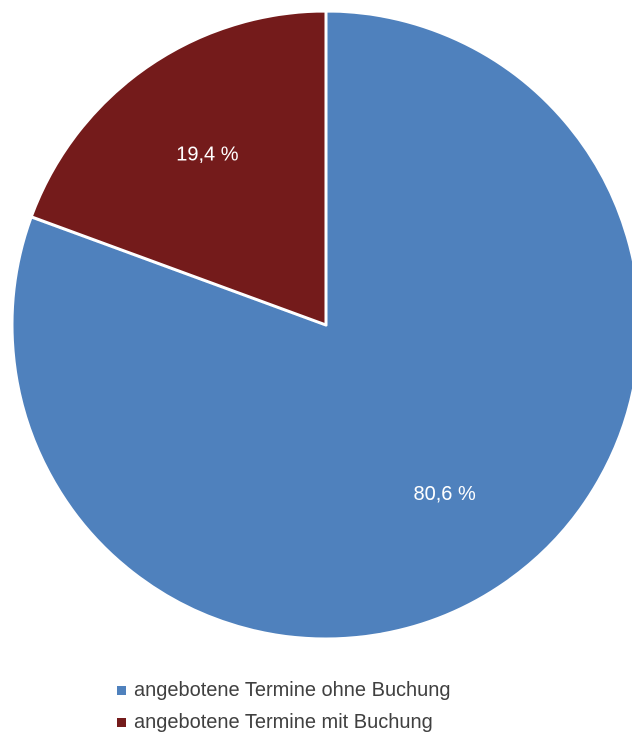 The width and height of the screenshot is (632, 744). I want to click on legend-swatch-ohne-buchung, so click(121, 690).